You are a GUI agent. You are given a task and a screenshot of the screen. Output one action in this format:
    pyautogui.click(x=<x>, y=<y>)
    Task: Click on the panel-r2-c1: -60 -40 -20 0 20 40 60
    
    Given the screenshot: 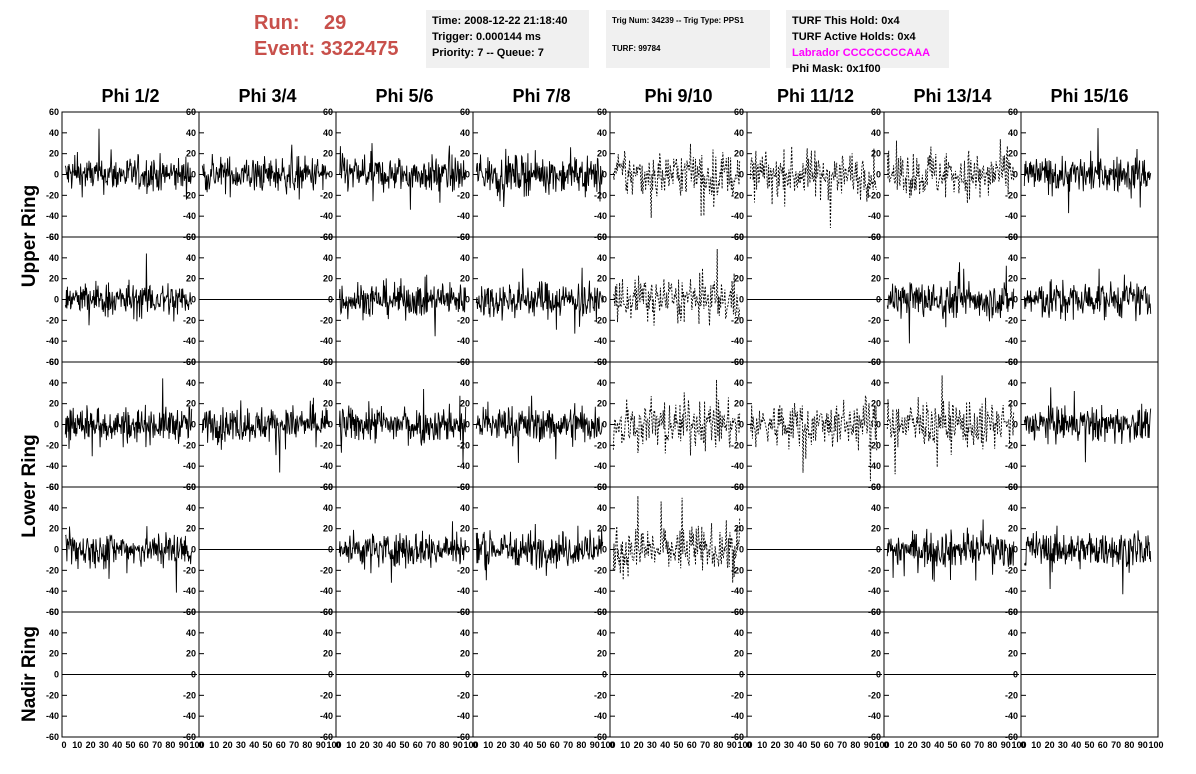 What is the action you would take?
    pyautogui.click(x=123, y=299)
    